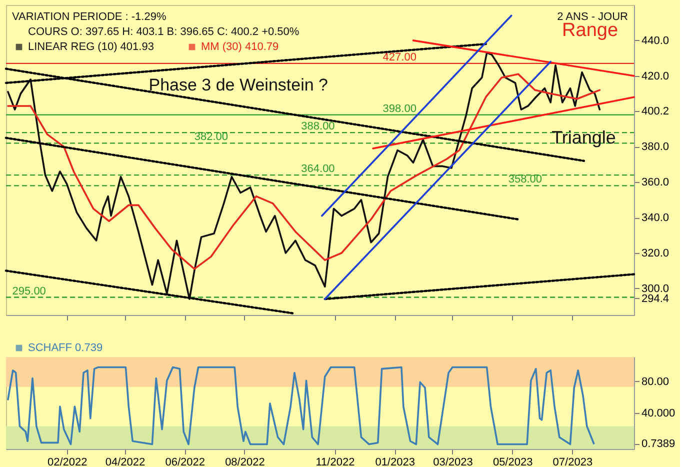 The width and height of the screenshot is (689, 467). What do you see at coordinates (656, 182) in the screenshot?
I see `y-tick-label: 360.0` at bounding box center [656, 182].